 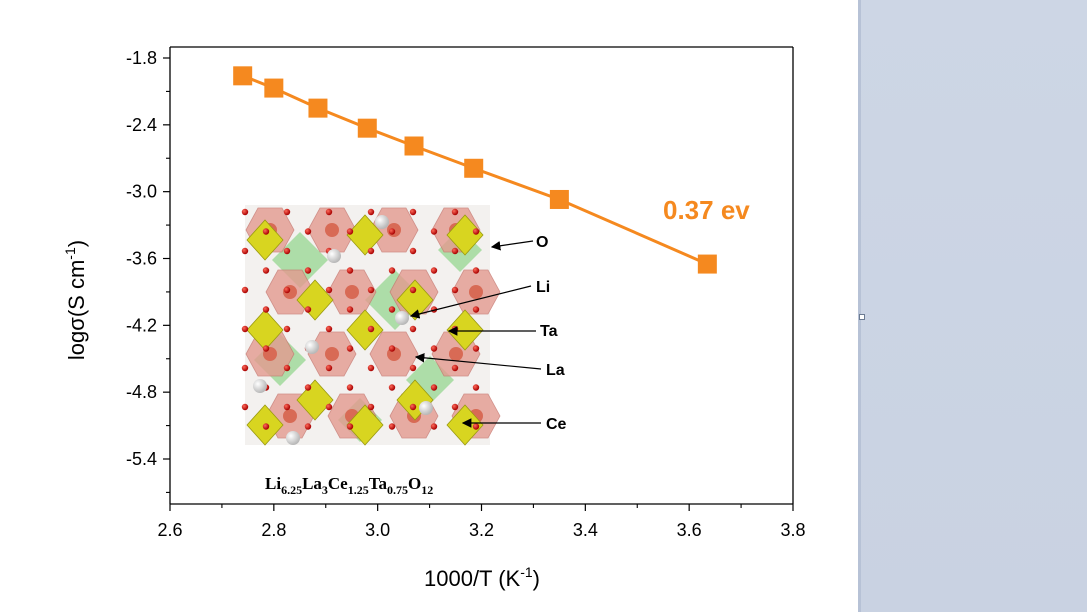 What do you see at coordinates (427, 490) in the screenshot?
I see `formula-subscript: 12` at bounding box center [427, 490].